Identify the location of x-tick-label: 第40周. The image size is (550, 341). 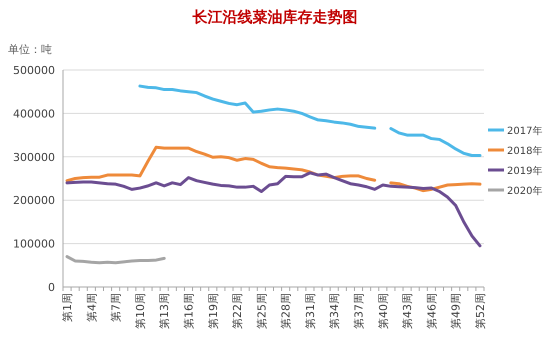
(383, 311).